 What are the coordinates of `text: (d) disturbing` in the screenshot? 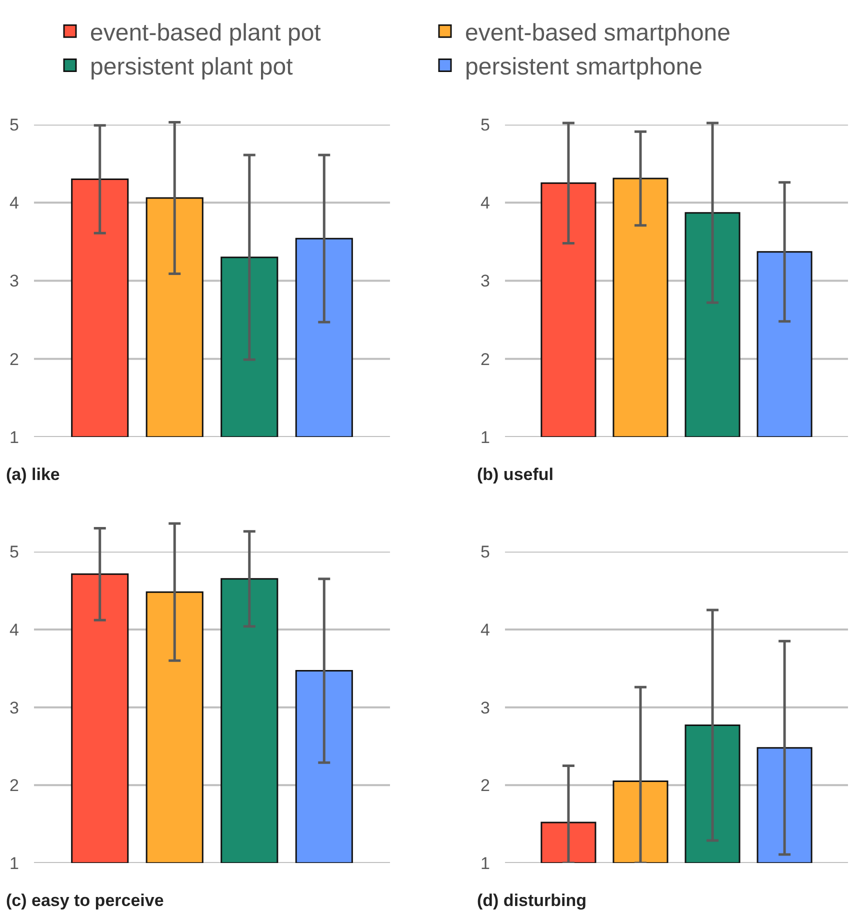 It's located at (532, 900).